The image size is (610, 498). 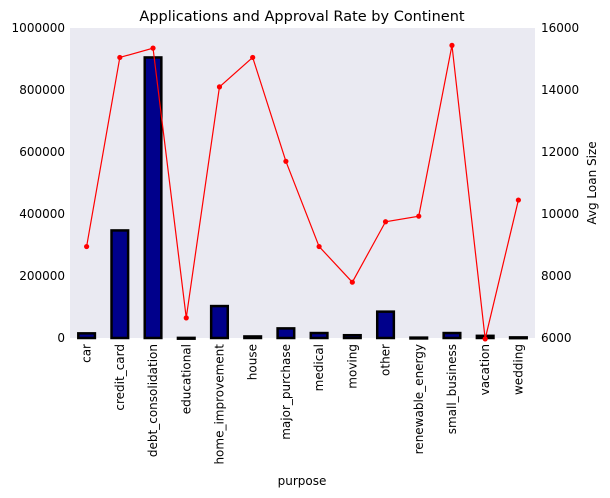 What do you see at coordinates (556, 338) in the screenshot?
I see `right-tick-label: 6000` at bounding box center [556, 338].